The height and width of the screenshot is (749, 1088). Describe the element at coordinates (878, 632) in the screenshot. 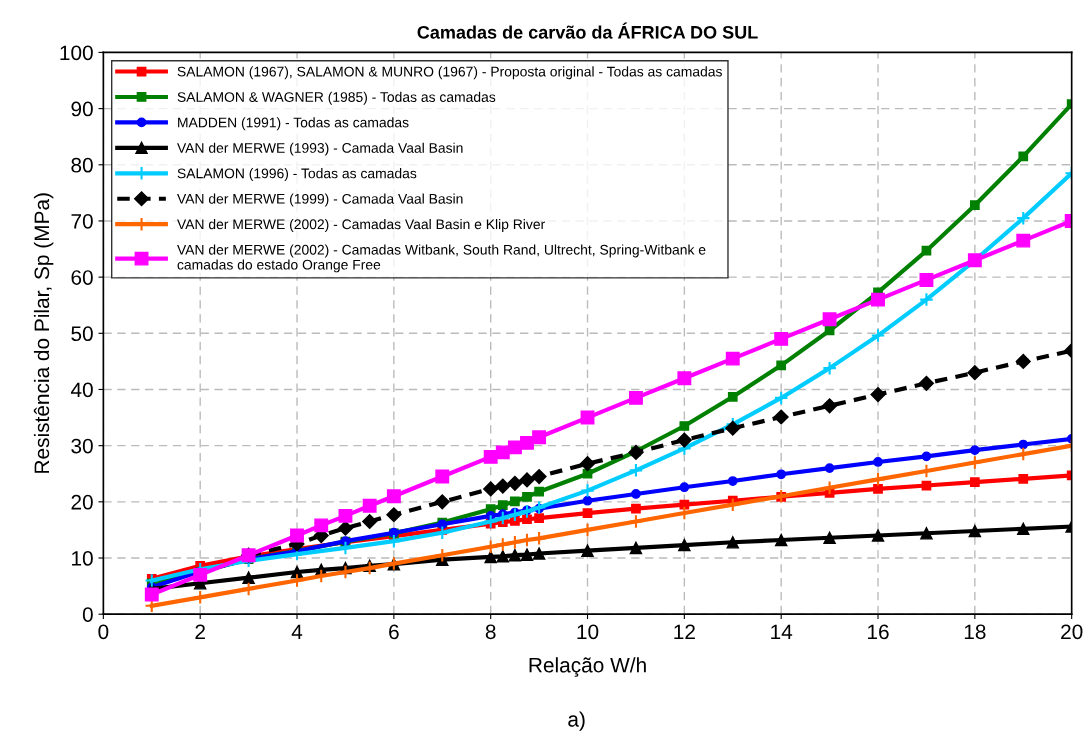

I see `x-tick-label: 16` at that location.